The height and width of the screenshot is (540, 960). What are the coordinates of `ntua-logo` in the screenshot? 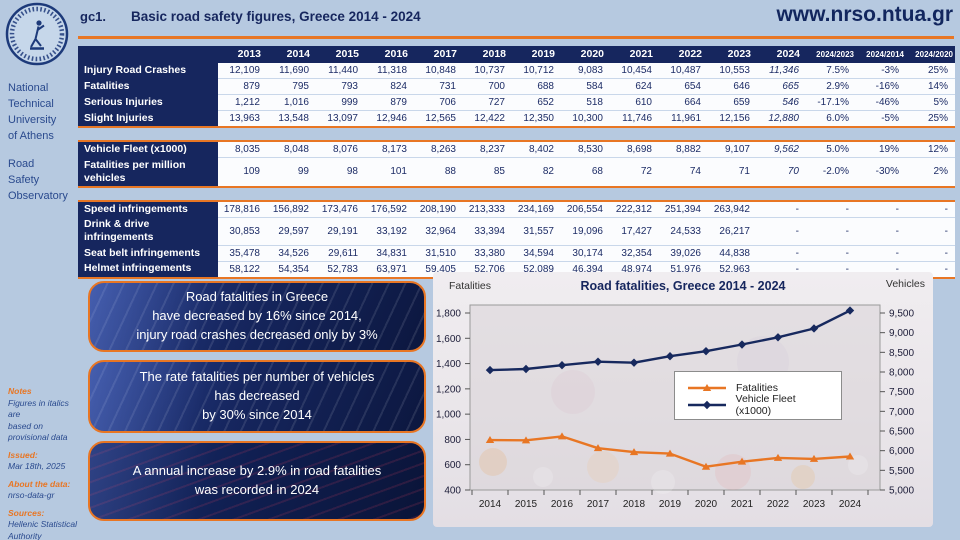 It's located at (37, 34).